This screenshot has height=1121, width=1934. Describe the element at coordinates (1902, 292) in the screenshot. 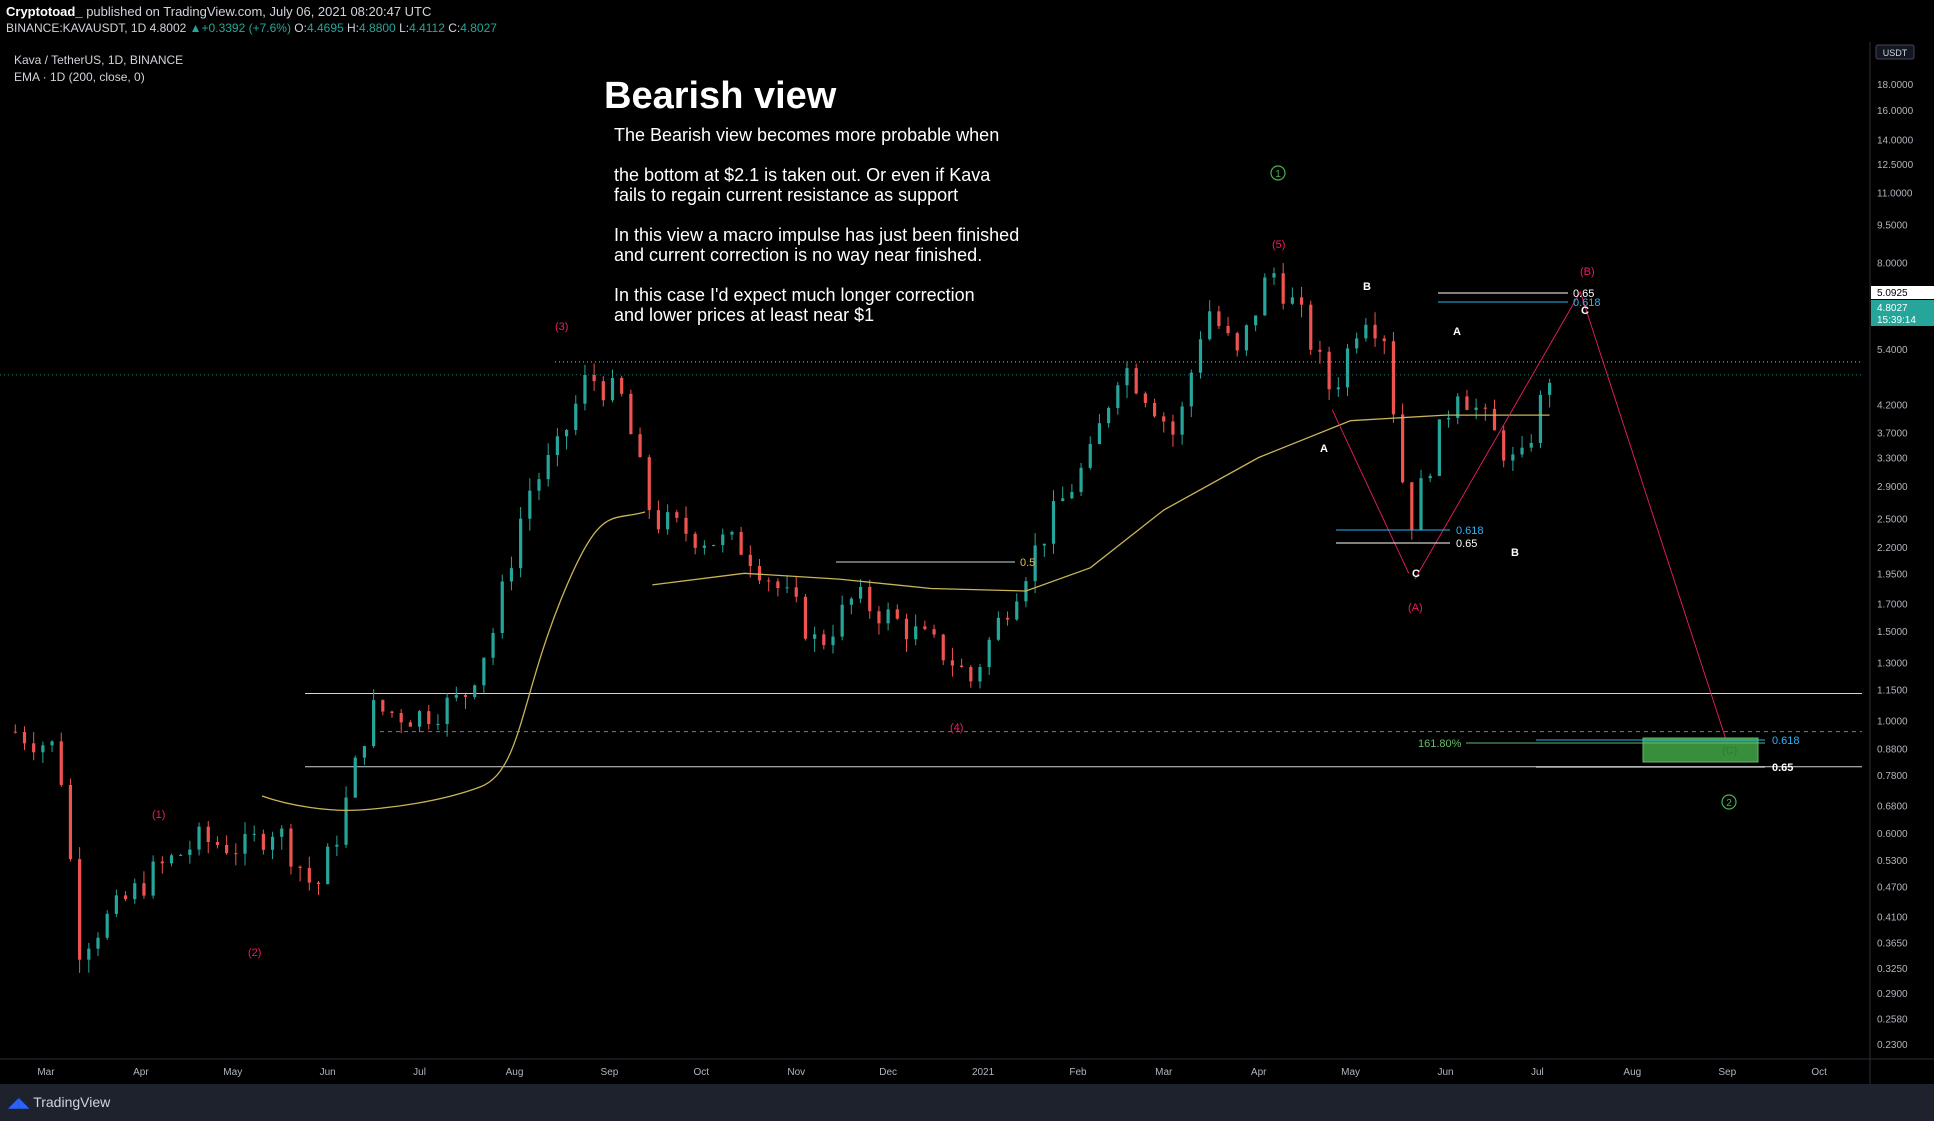

I see `price-label-line` at that location.